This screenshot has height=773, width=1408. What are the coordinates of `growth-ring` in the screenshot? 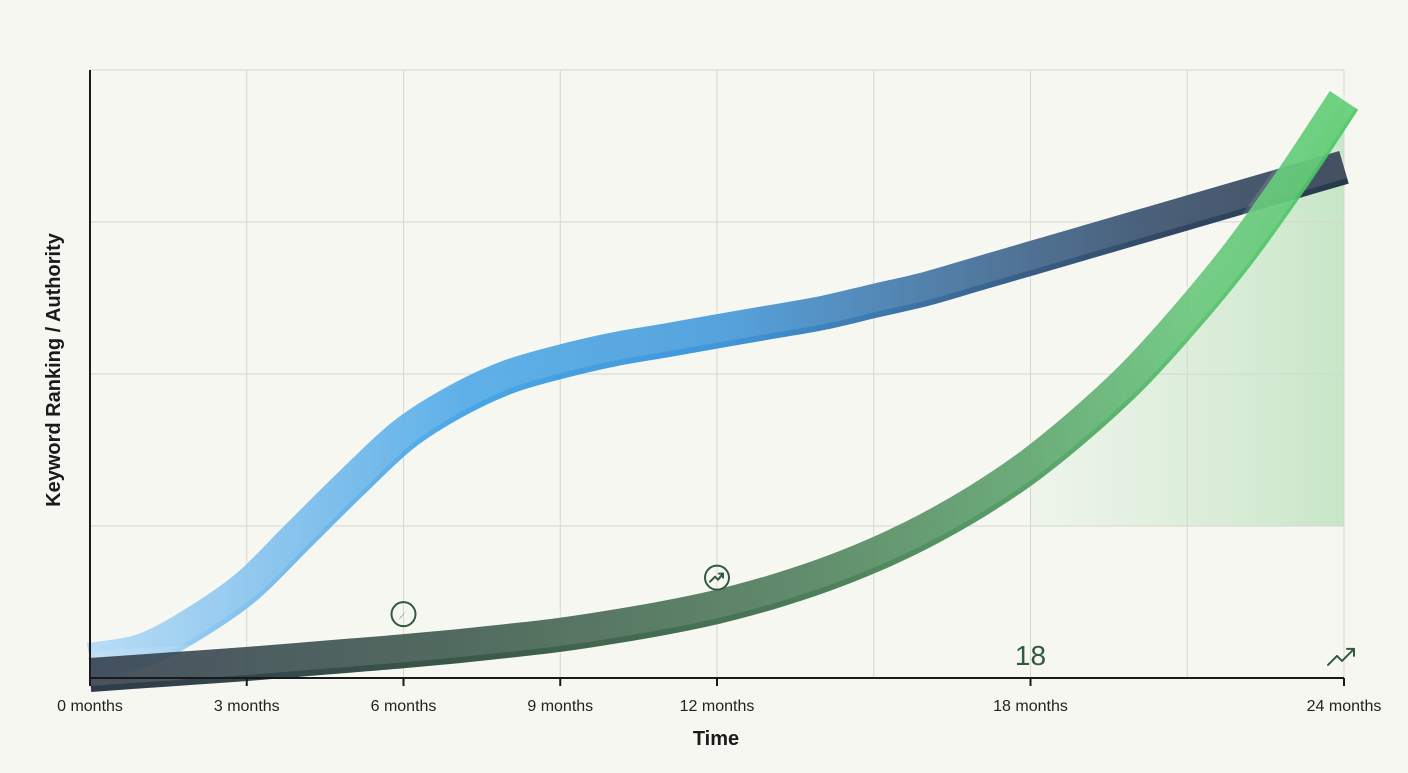 It's located at (717, 577).